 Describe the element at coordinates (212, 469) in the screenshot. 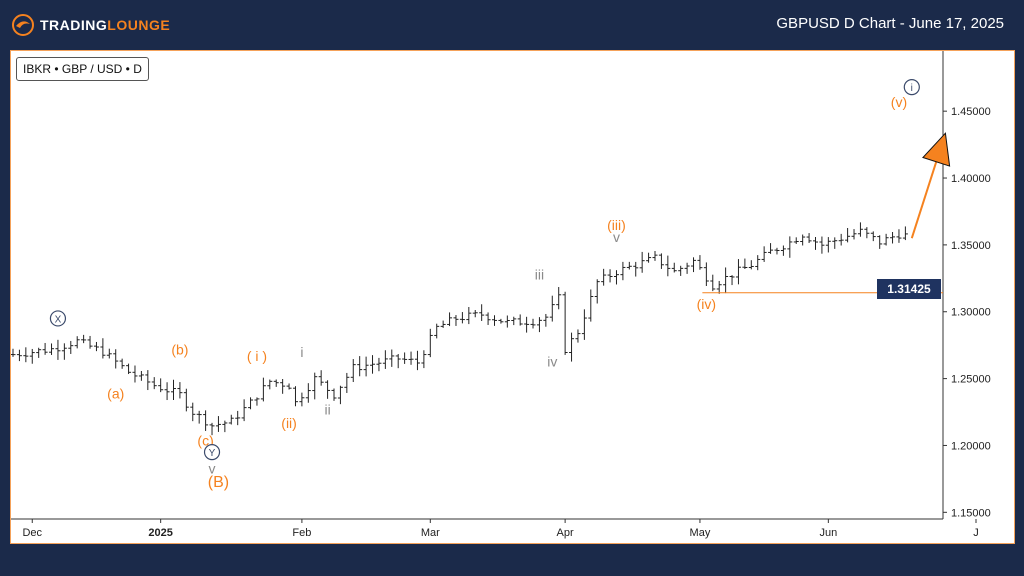

I see `wave-label: v` at that location.